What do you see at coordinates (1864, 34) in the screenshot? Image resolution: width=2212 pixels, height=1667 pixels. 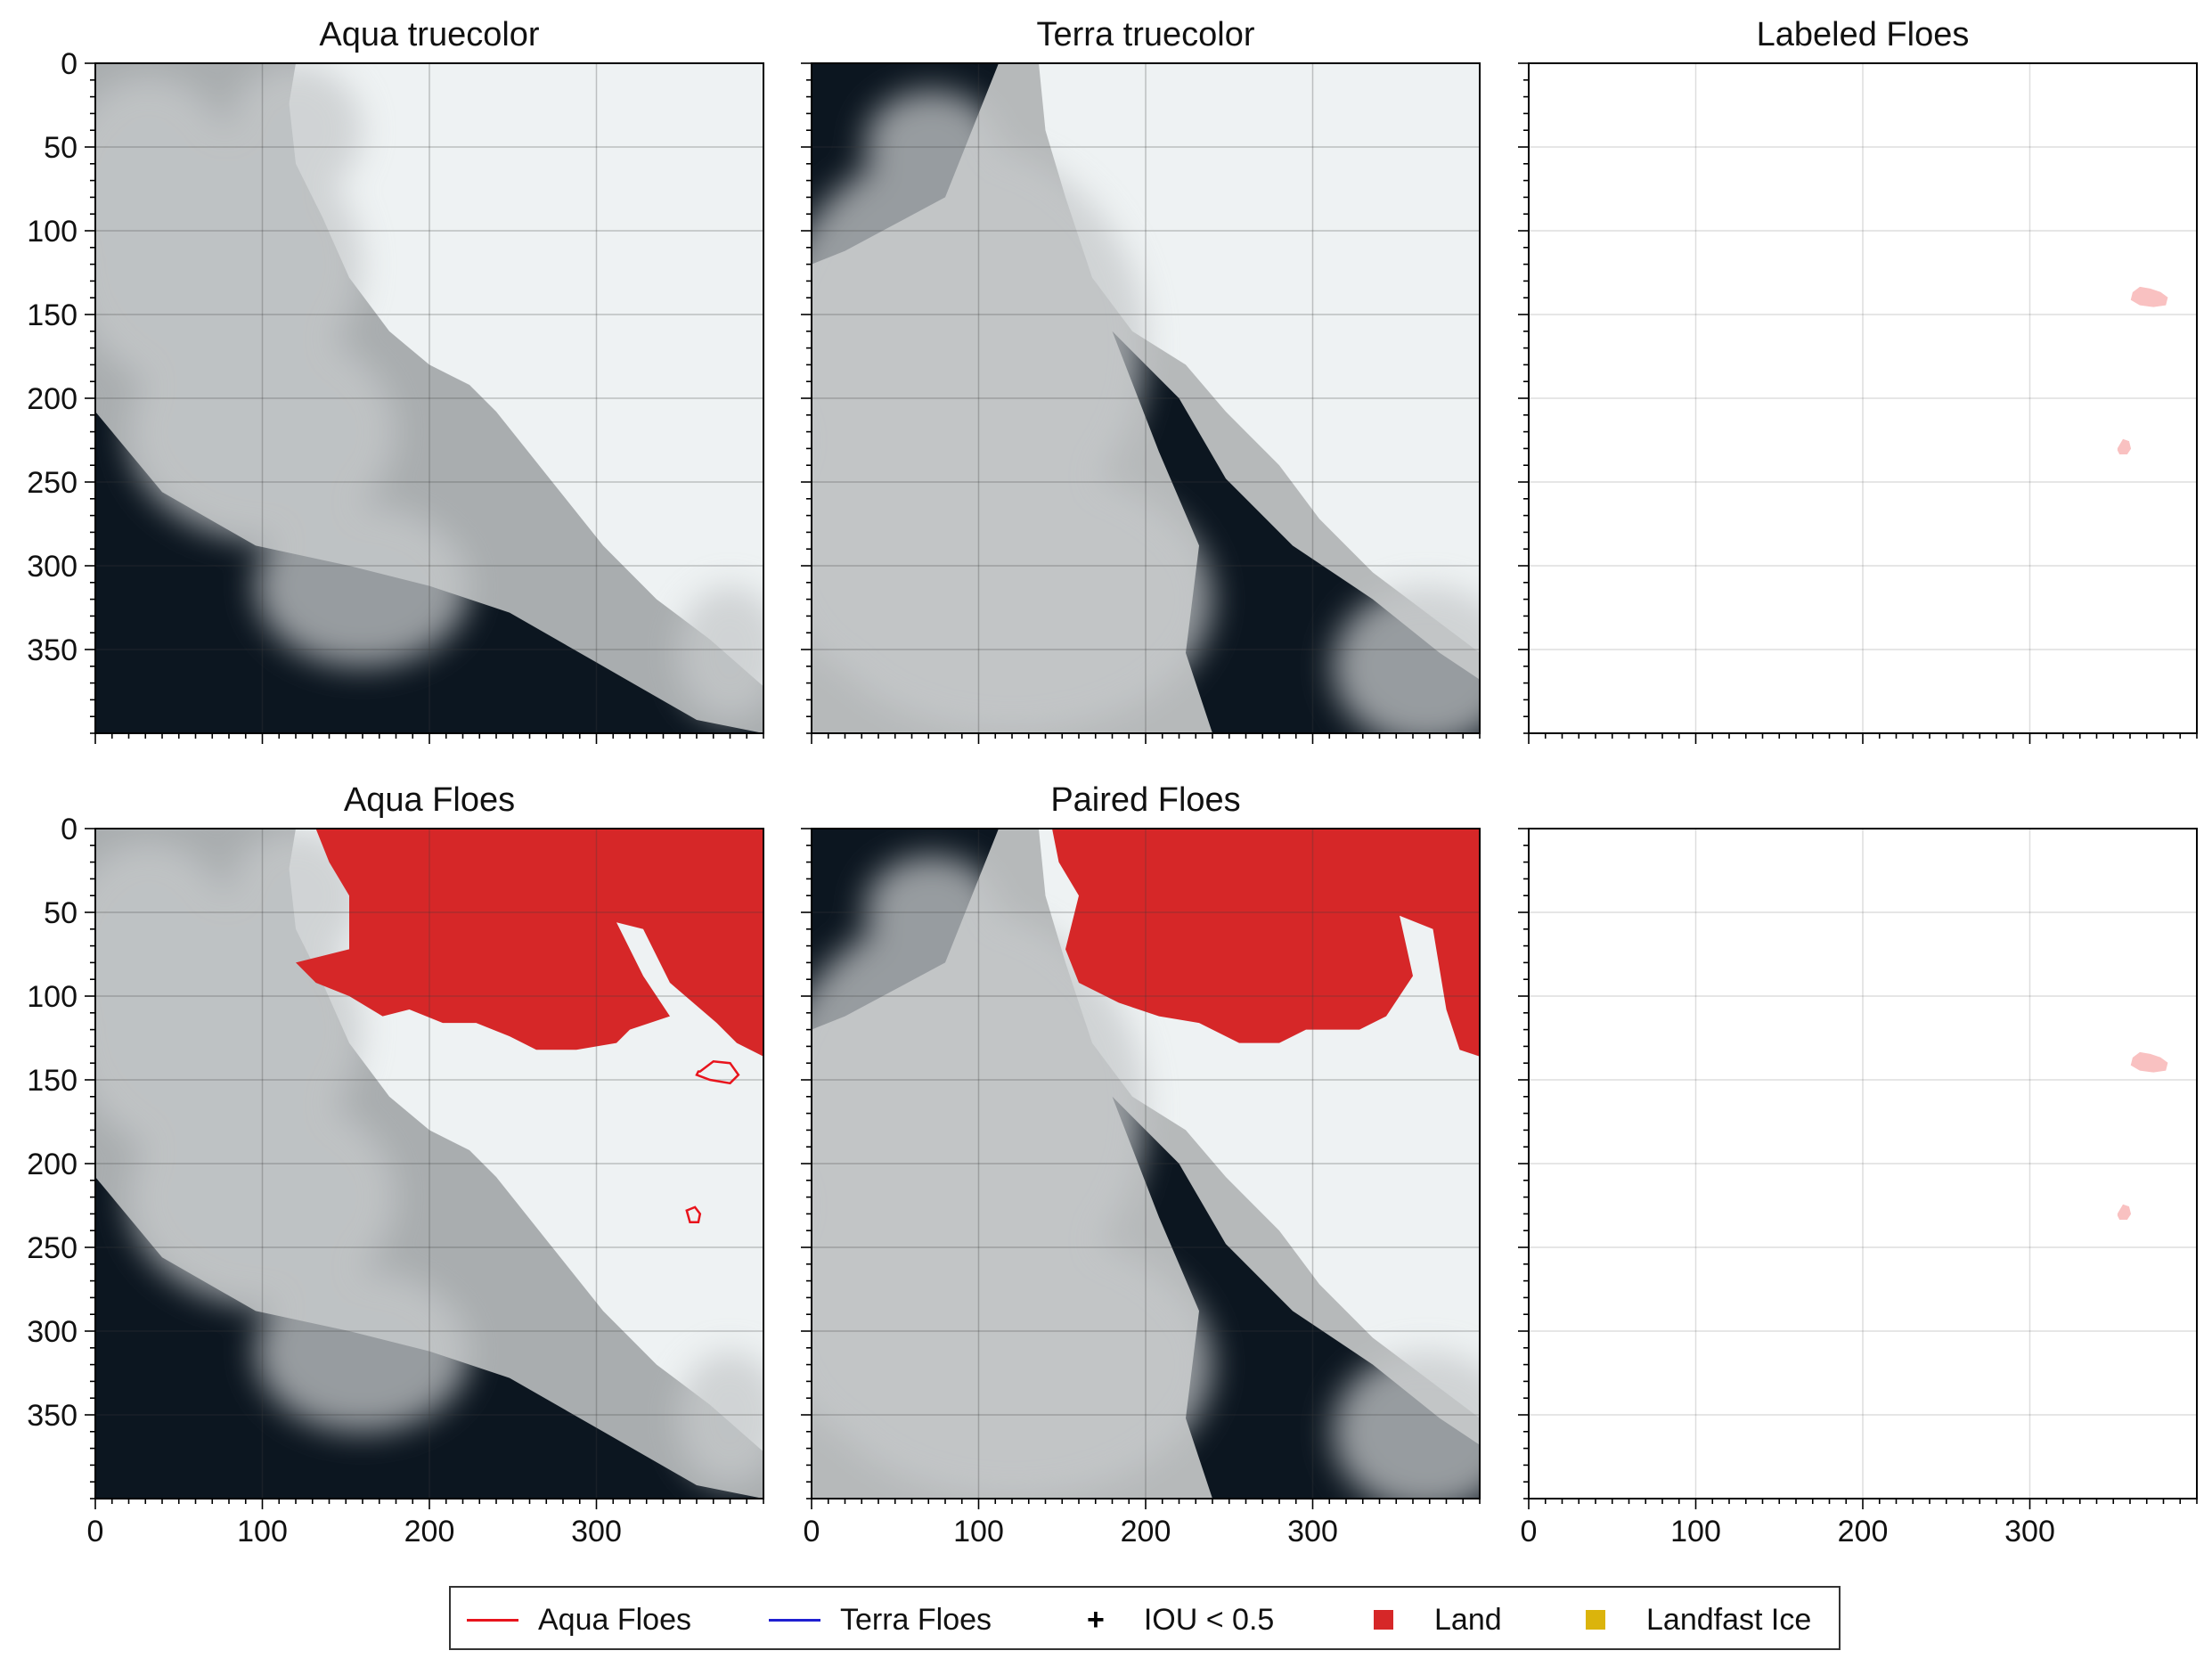 I see `panel-title: Labeled Floes` at bounding box center [1864, 34].